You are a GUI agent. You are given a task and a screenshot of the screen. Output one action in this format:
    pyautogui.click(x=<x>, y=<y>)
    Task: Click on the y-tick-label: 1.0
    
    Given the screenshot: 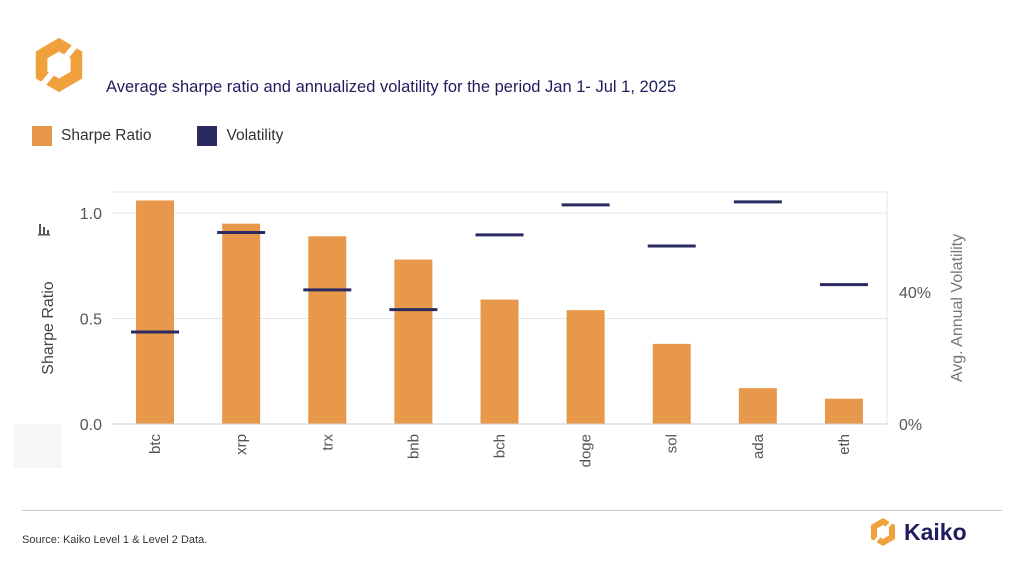 What is the action you would take?
    pyautogui.click(x=91, y=214)
    